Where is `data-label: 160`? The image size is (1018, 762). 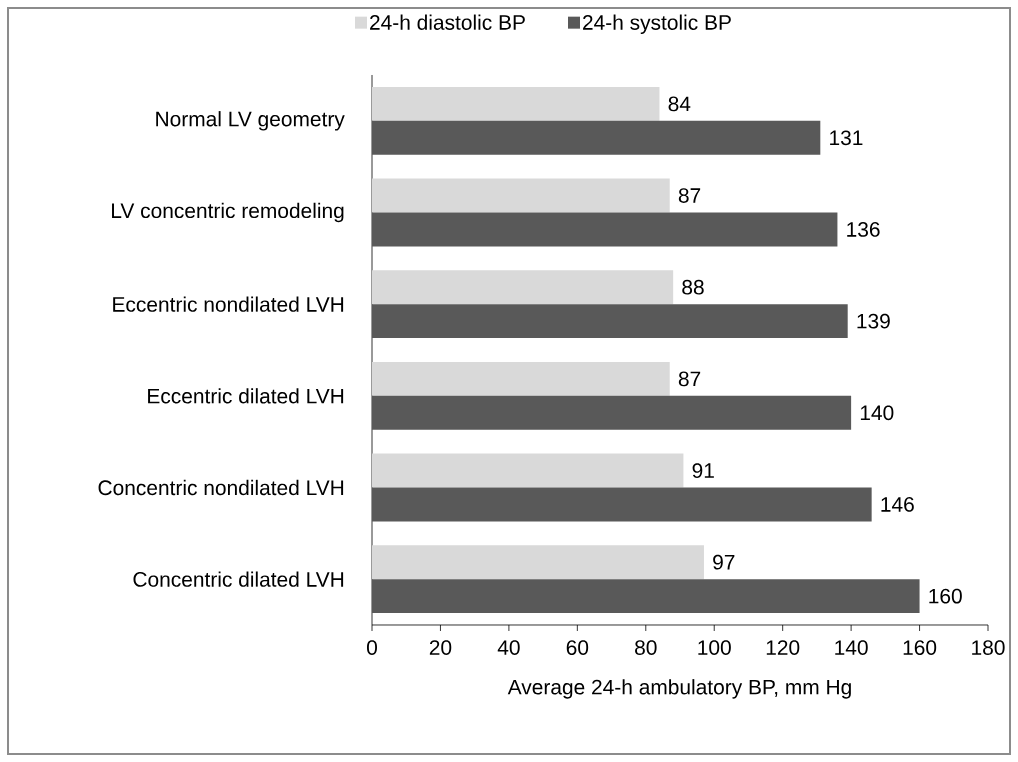 data-label: 160 is located at coordinates (945, 596).